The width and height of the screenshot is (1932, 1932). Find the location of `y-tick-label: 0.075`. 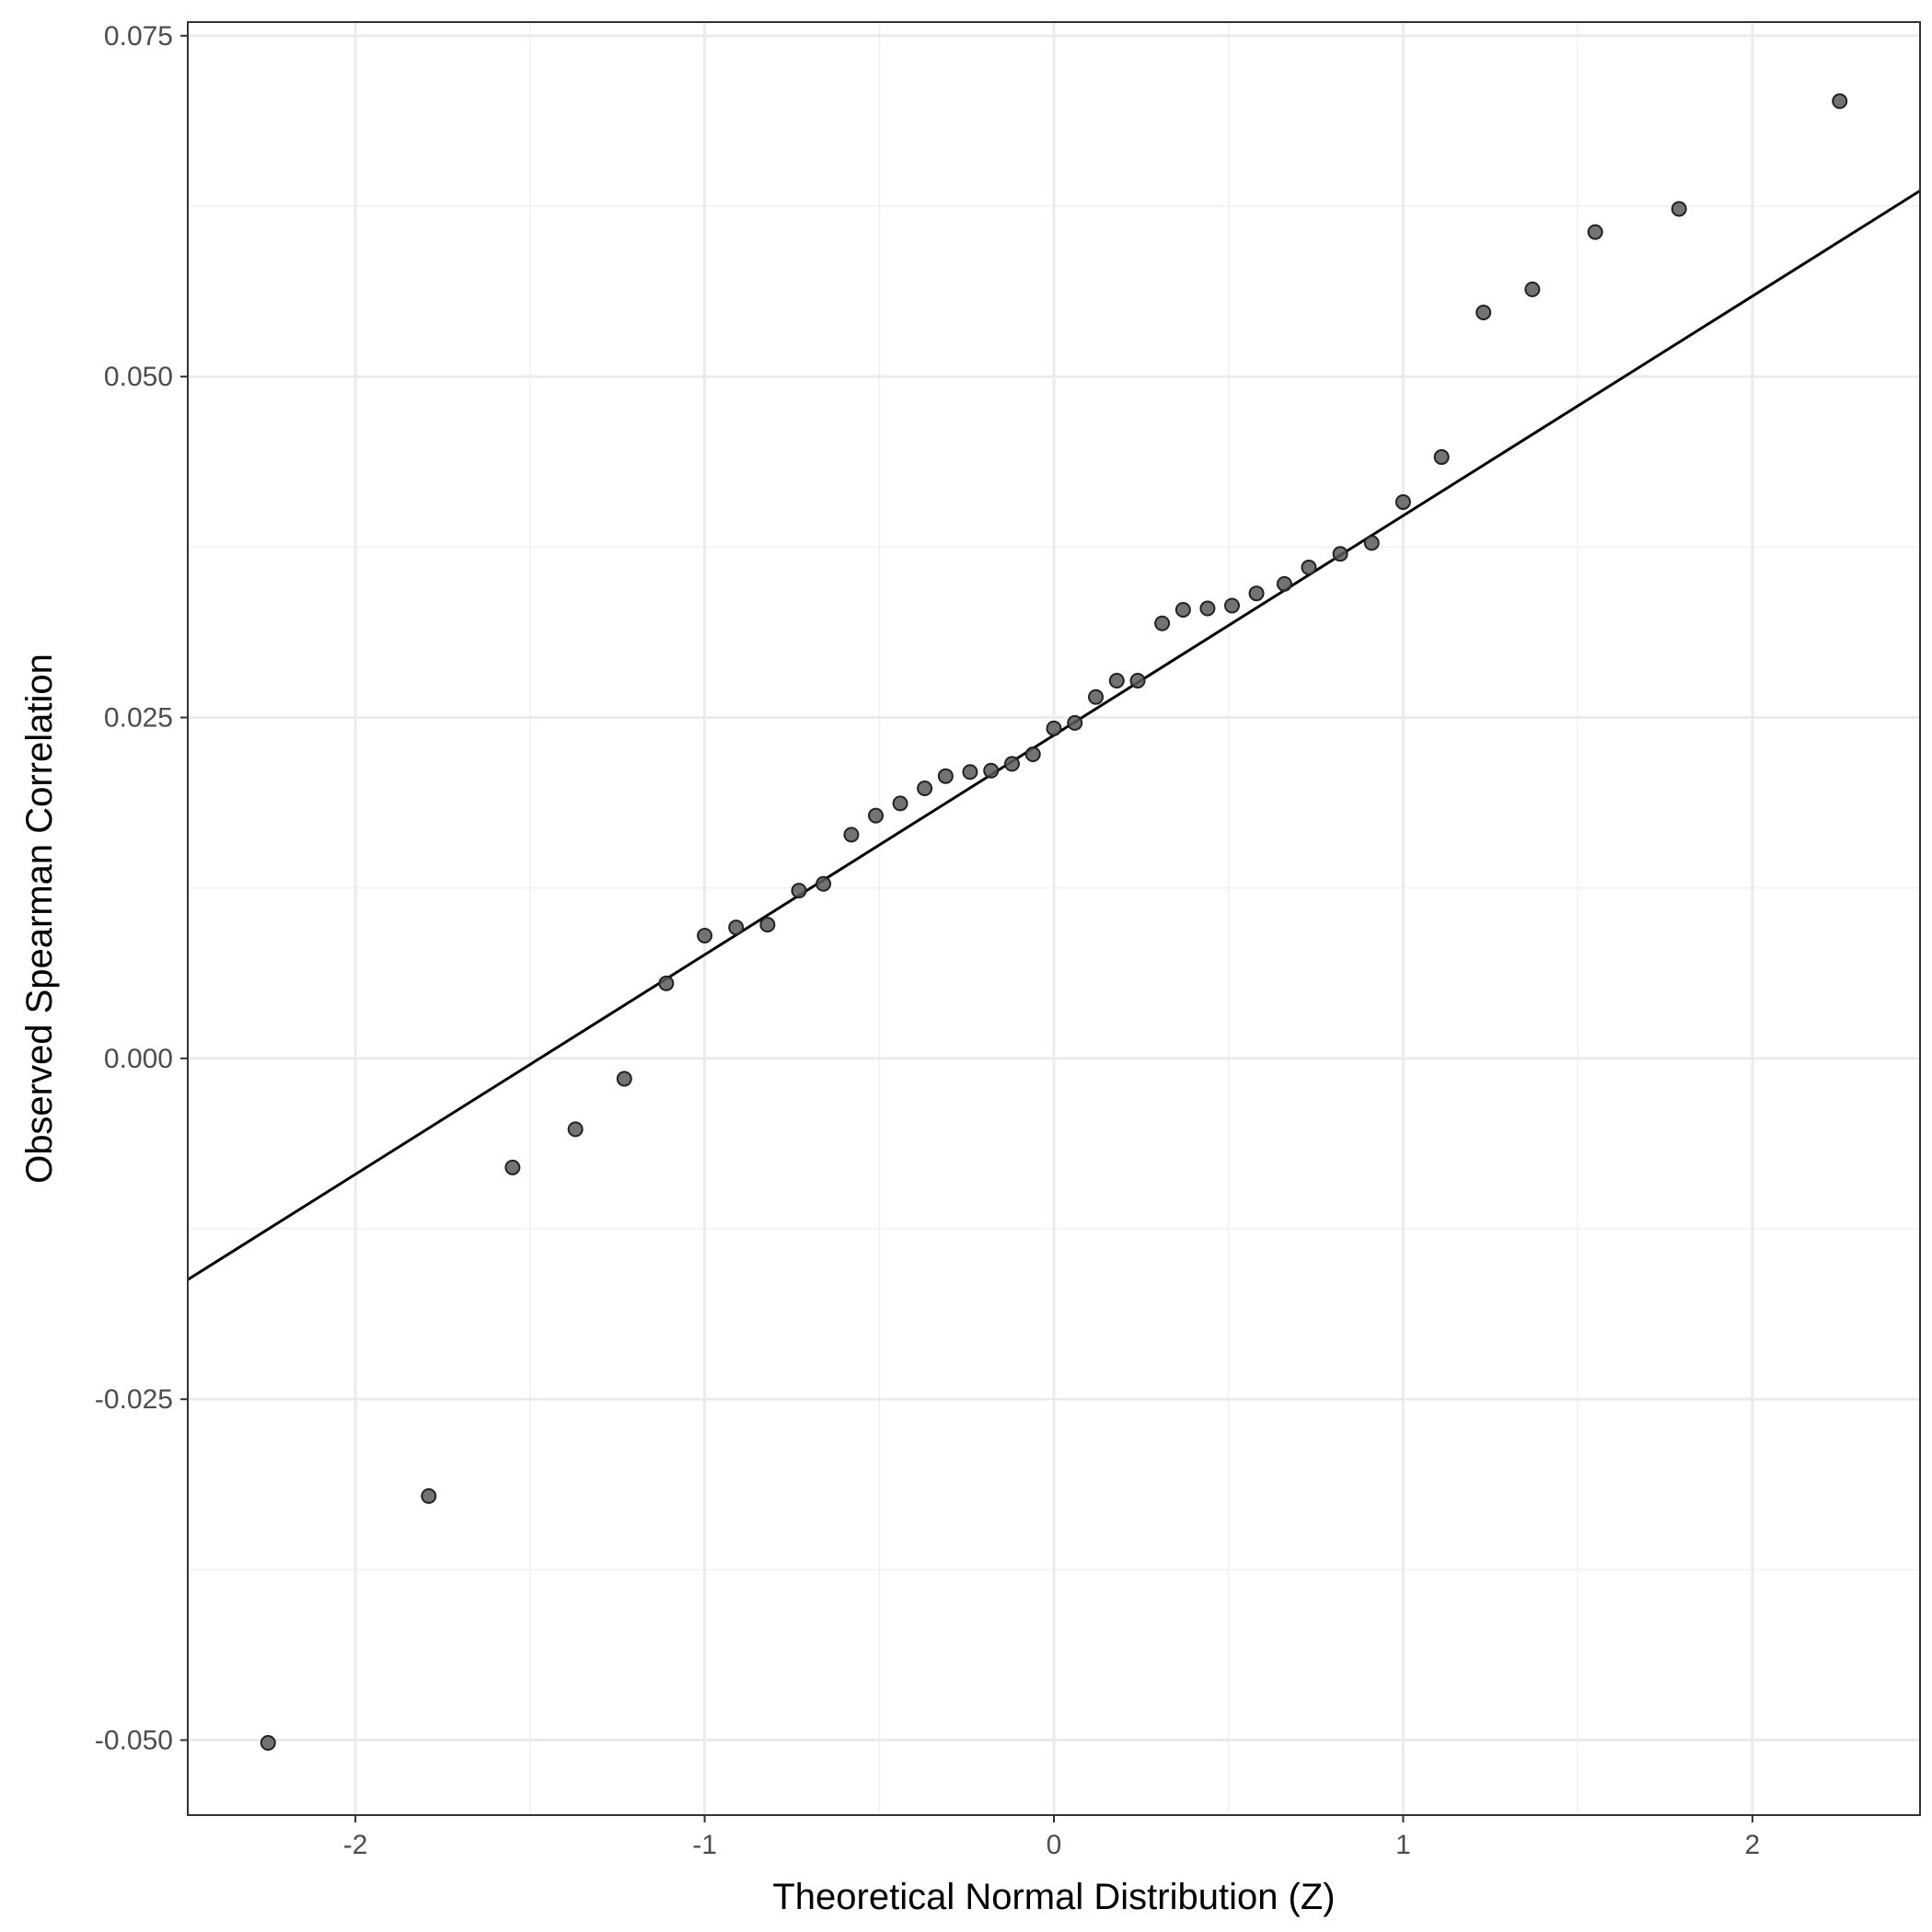

y-tick-label: 0.075 is located at coordinates (139, 37).